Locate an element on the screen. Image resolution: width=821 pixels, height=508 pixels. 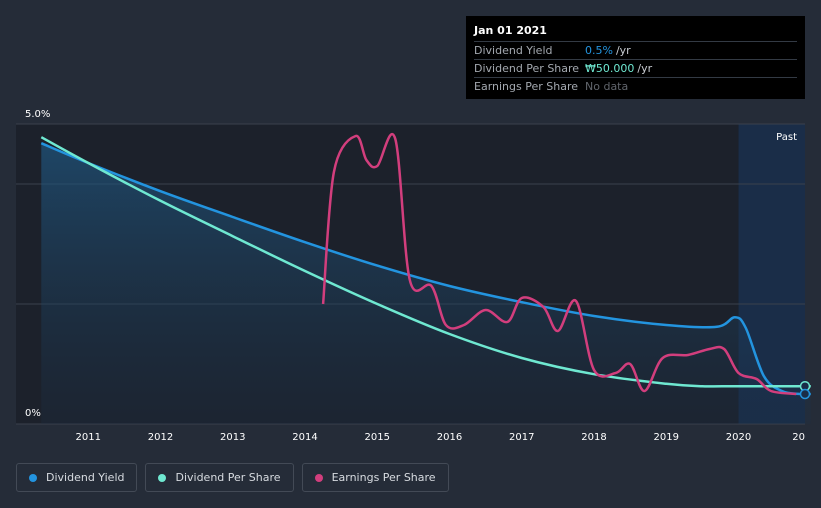
legend-item-dividend-yield: Dividend Yield is located at coordinates (77, 477).